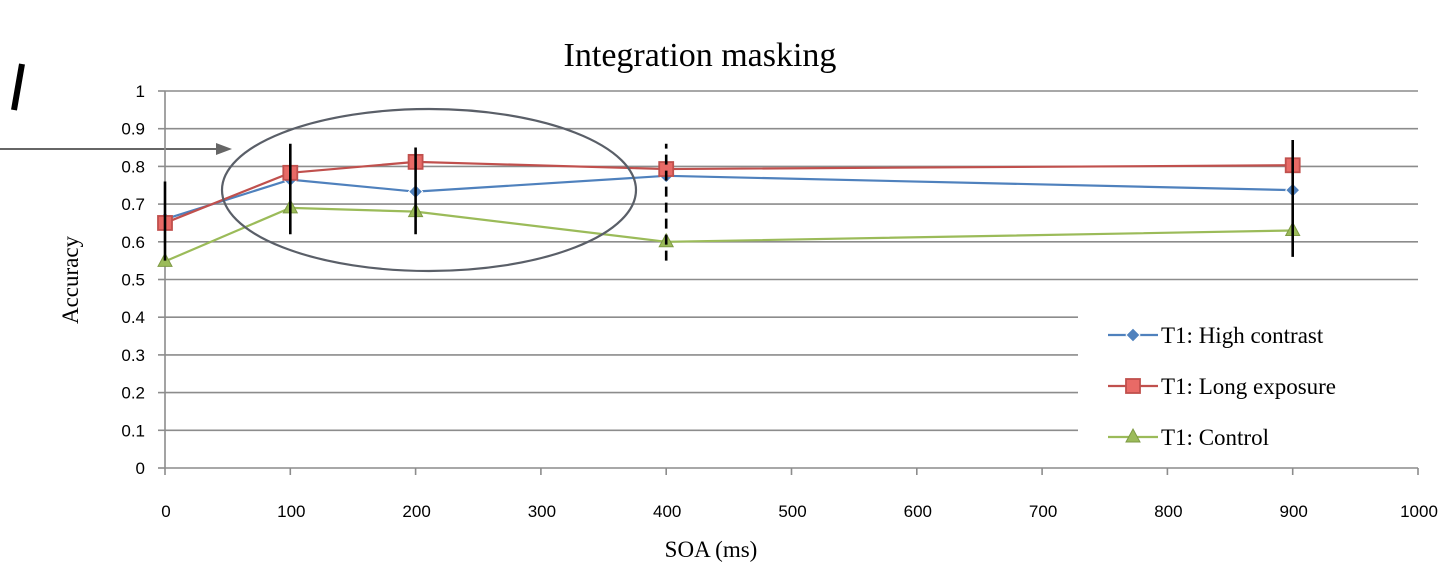 This screenshot has width=1450, height=565. Describe the element at coordinates (1215, 437) in the screenshot. I see `legend-label-2: T1: Control` at that location.